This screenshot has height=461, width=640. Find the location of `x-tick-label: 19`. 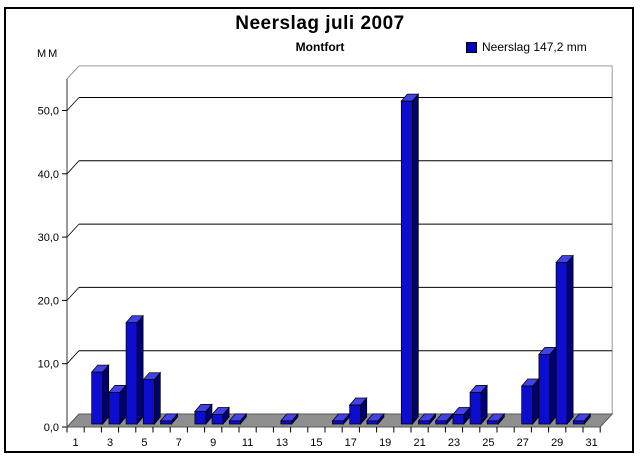

x-tick-label: 19 is located at coordinates (385, 443).